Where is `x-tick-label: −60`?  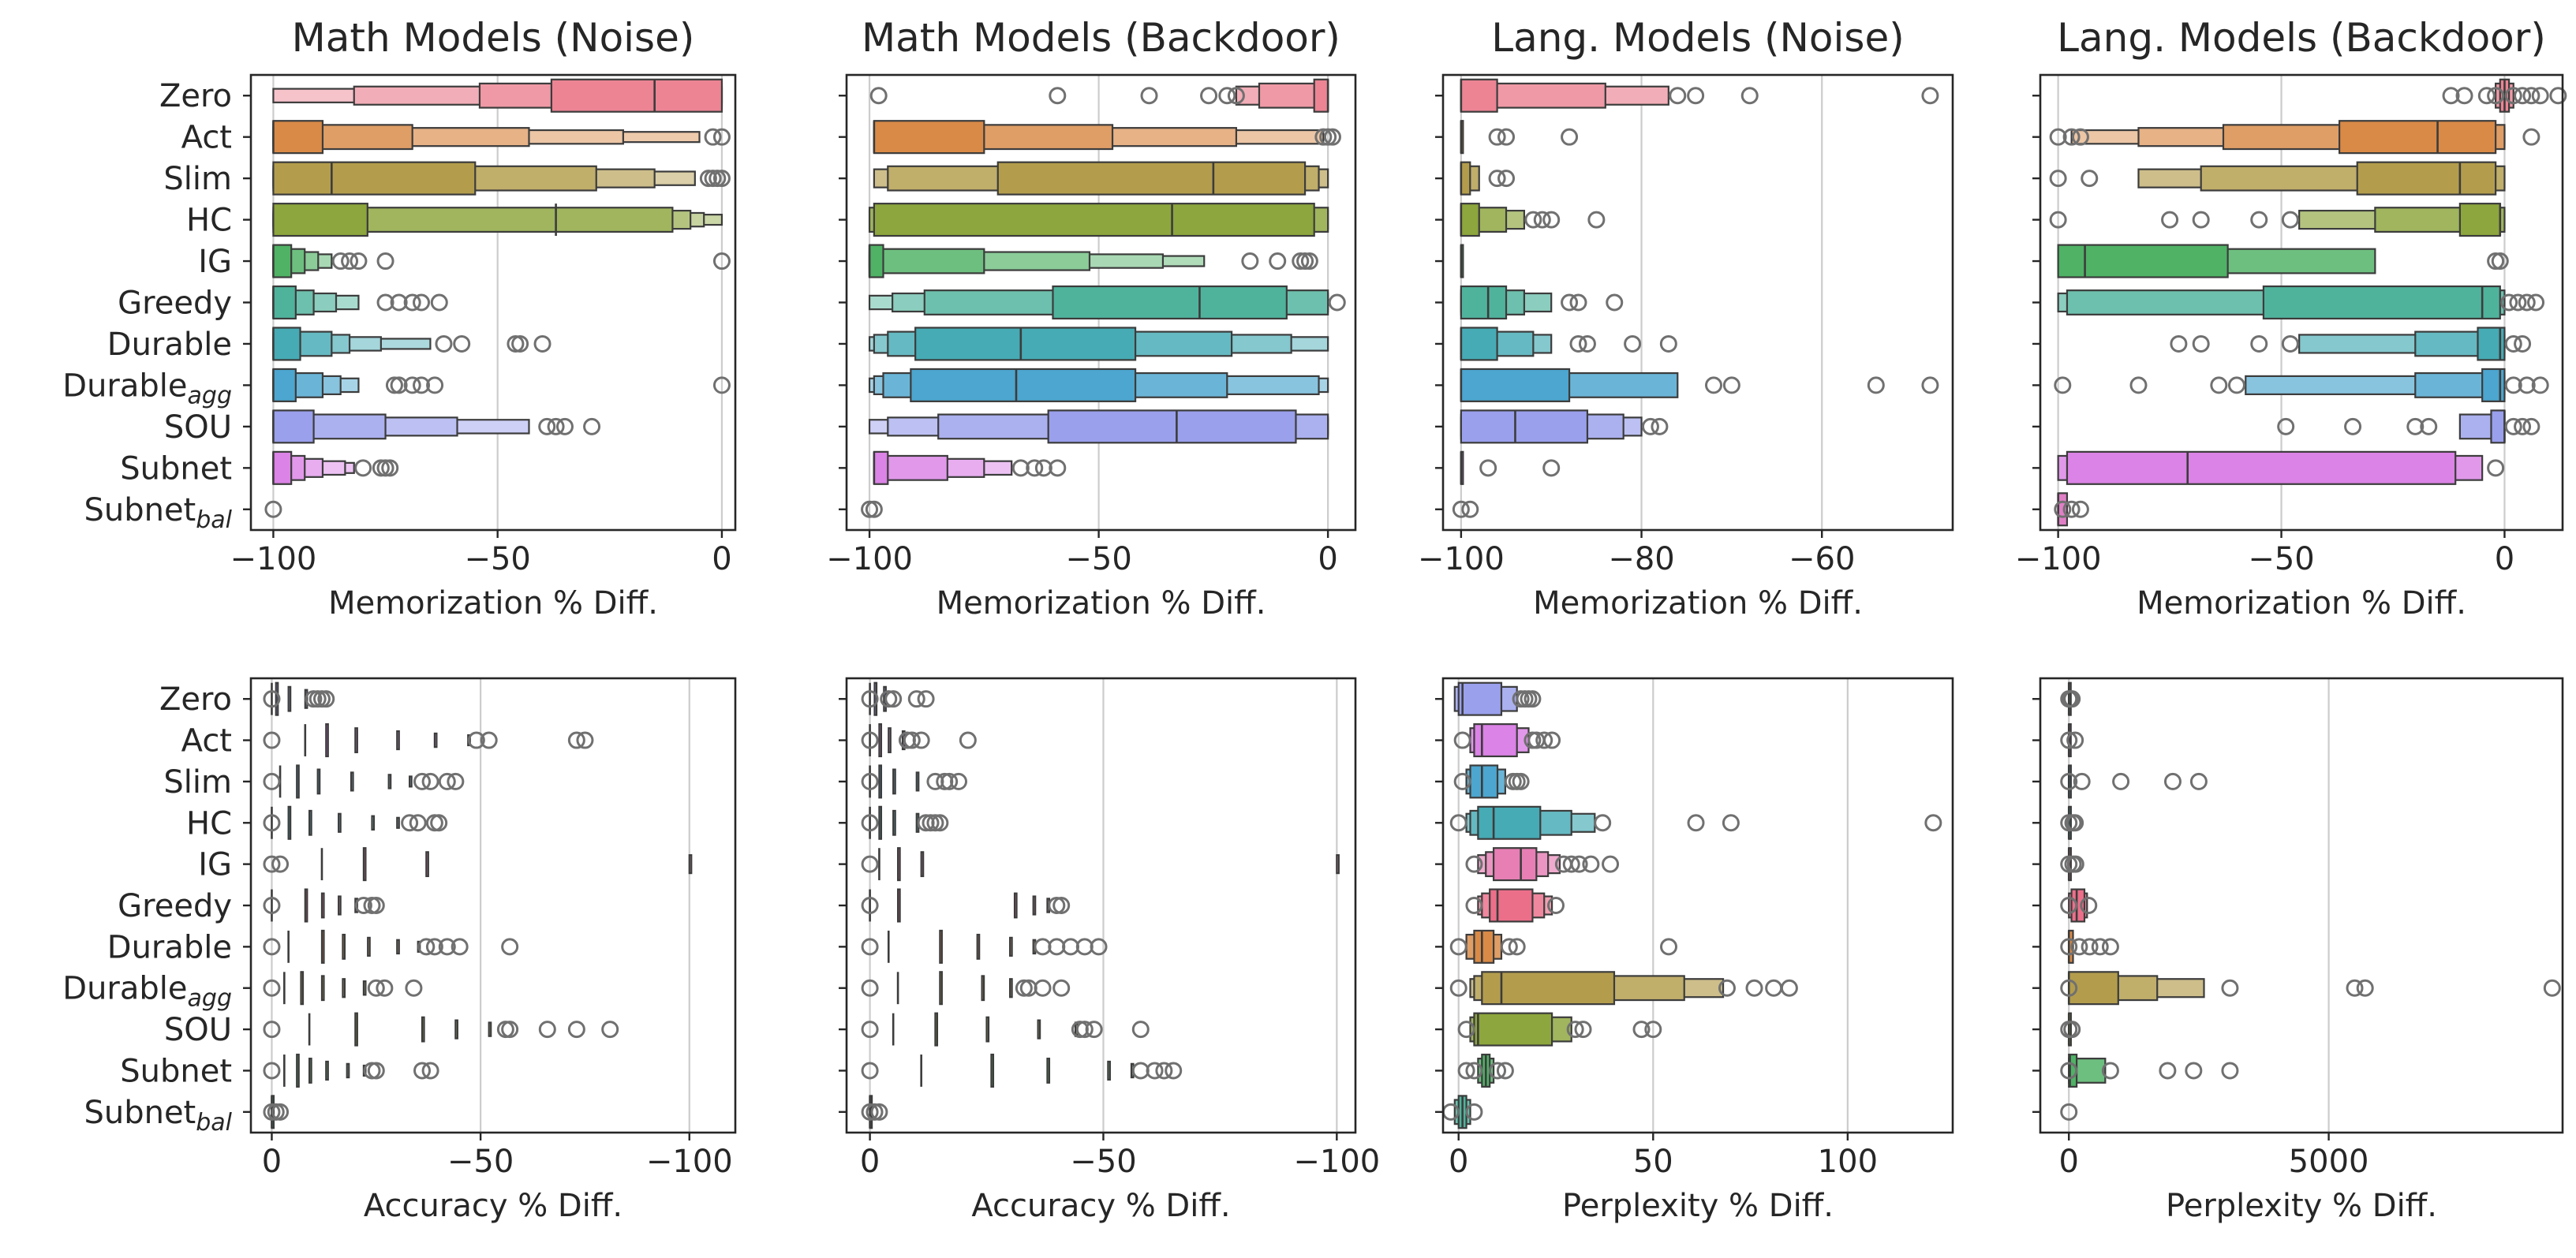
x-tick-label: −60 is located at coordinates (1822, 559).